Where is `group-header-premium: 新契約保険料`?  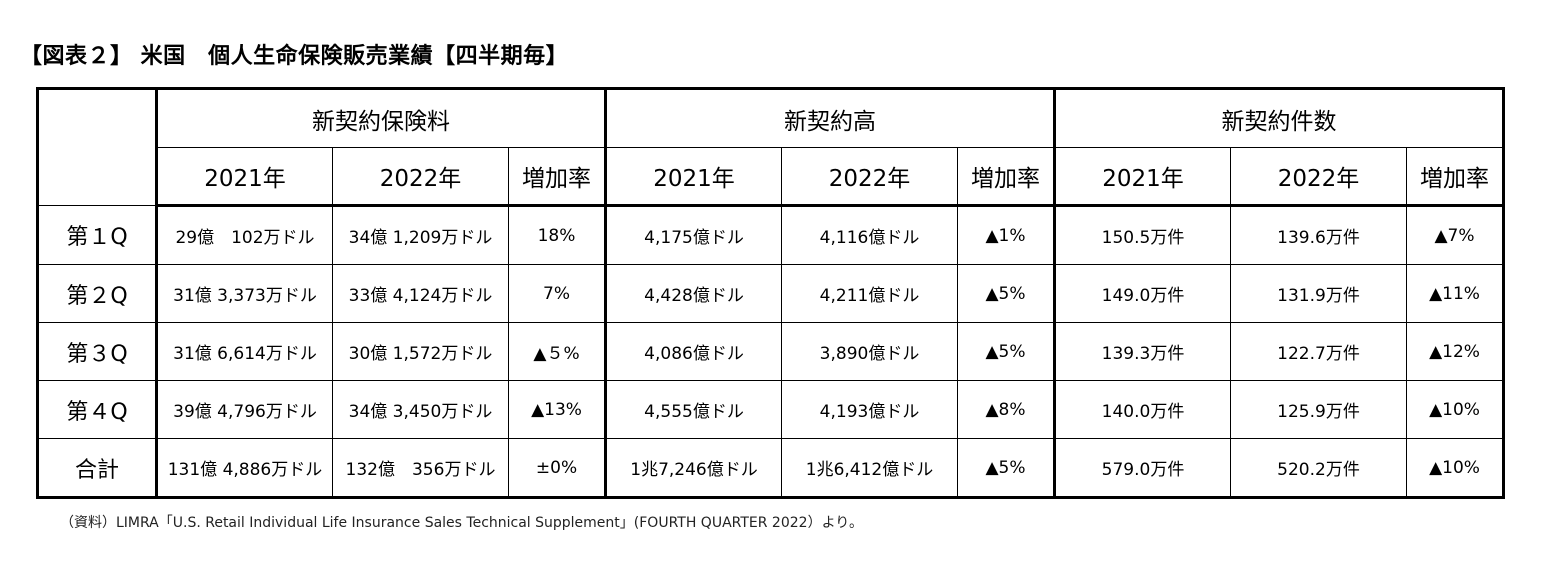
group-header-premium: 新契約保険料 is located at coordinates (381, 118).